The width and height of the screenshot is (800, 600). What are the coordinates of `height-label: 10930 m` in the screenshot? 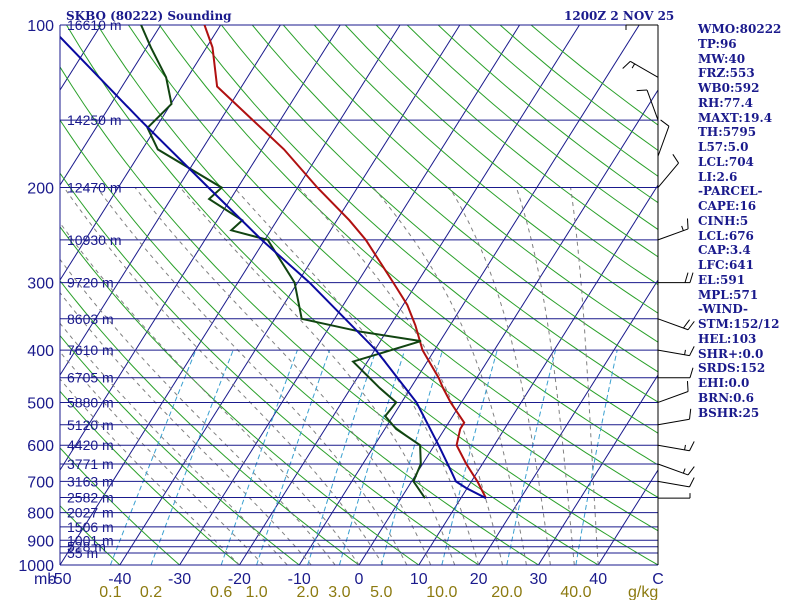 It's located at (94, 240).